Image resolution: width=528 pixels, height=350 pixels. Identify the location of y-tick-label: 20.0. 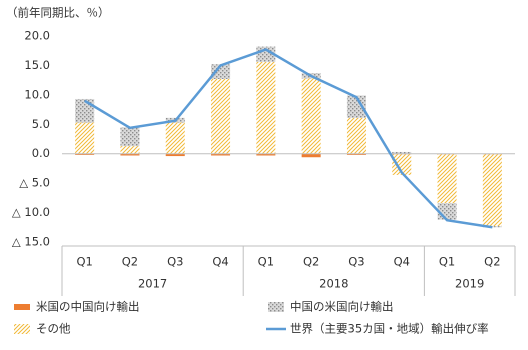
(37, 36).